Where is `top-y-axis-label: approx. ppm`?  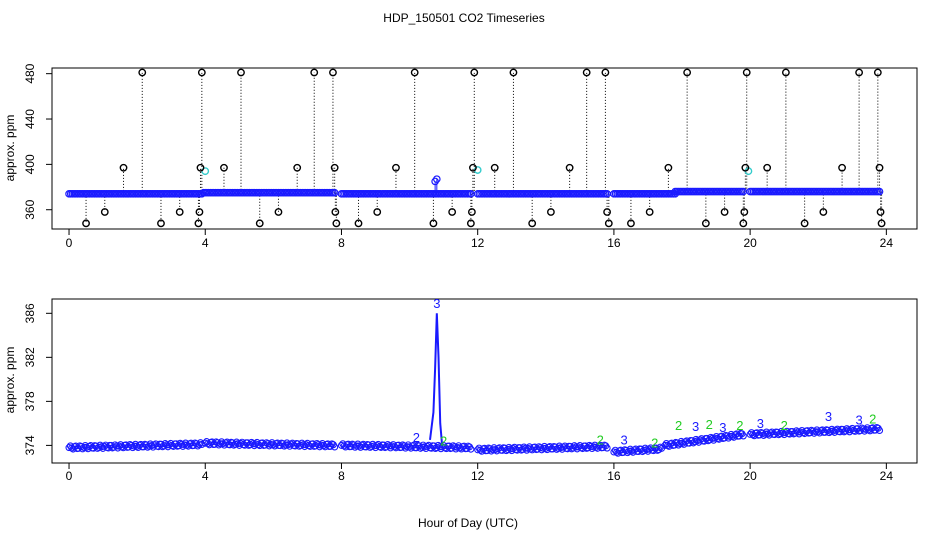
top-y-axis-label: approx. ppm is located at coordinates (10, 148).